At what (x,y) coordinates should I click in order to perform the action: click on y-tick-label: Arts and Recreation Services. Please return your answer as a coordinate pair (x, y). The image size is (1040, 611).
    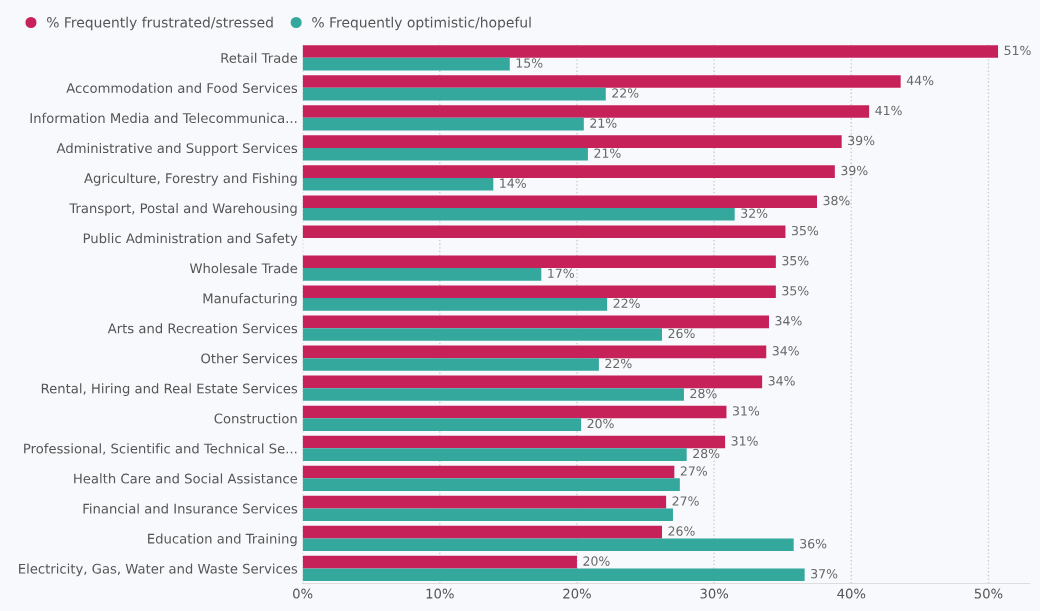
    Looking at the image, I should click on (202, 328).